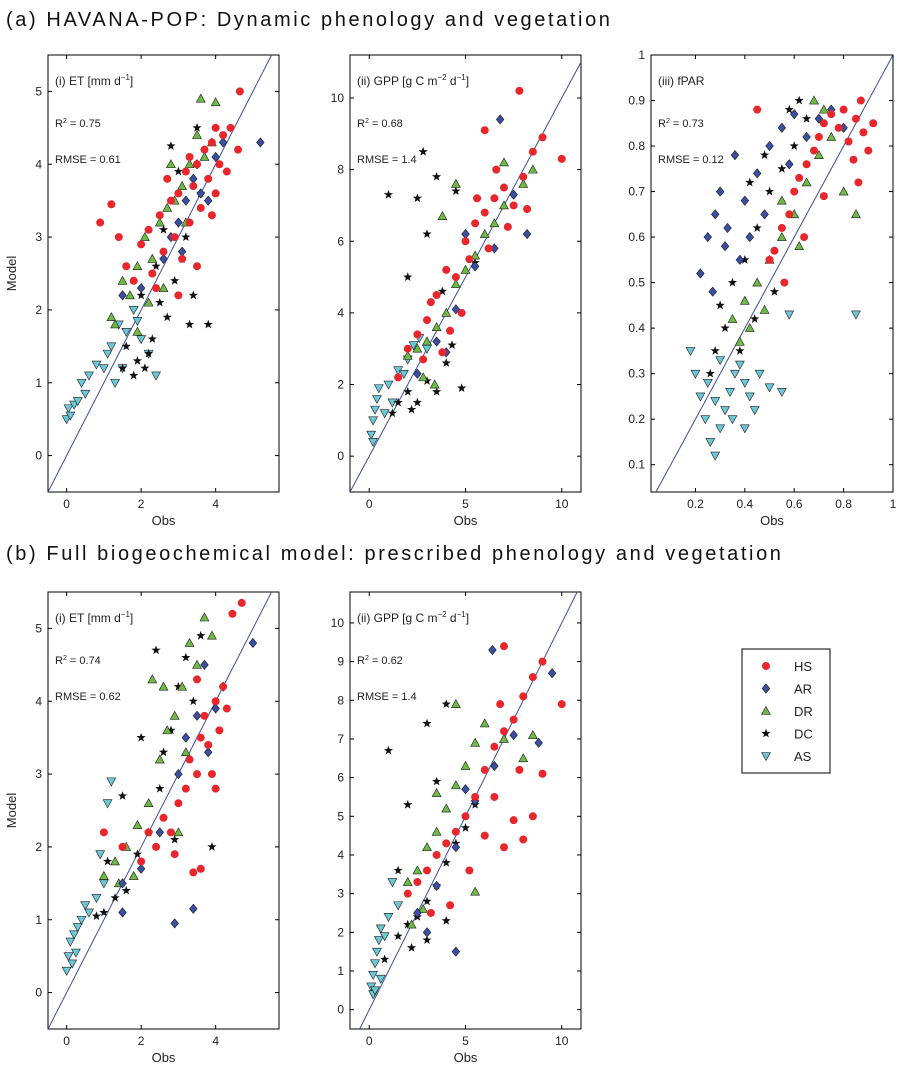  Describe the element at coordinates (786, 711) in the screenshot. I see `legend: HS AR DR DC AS` at that location.